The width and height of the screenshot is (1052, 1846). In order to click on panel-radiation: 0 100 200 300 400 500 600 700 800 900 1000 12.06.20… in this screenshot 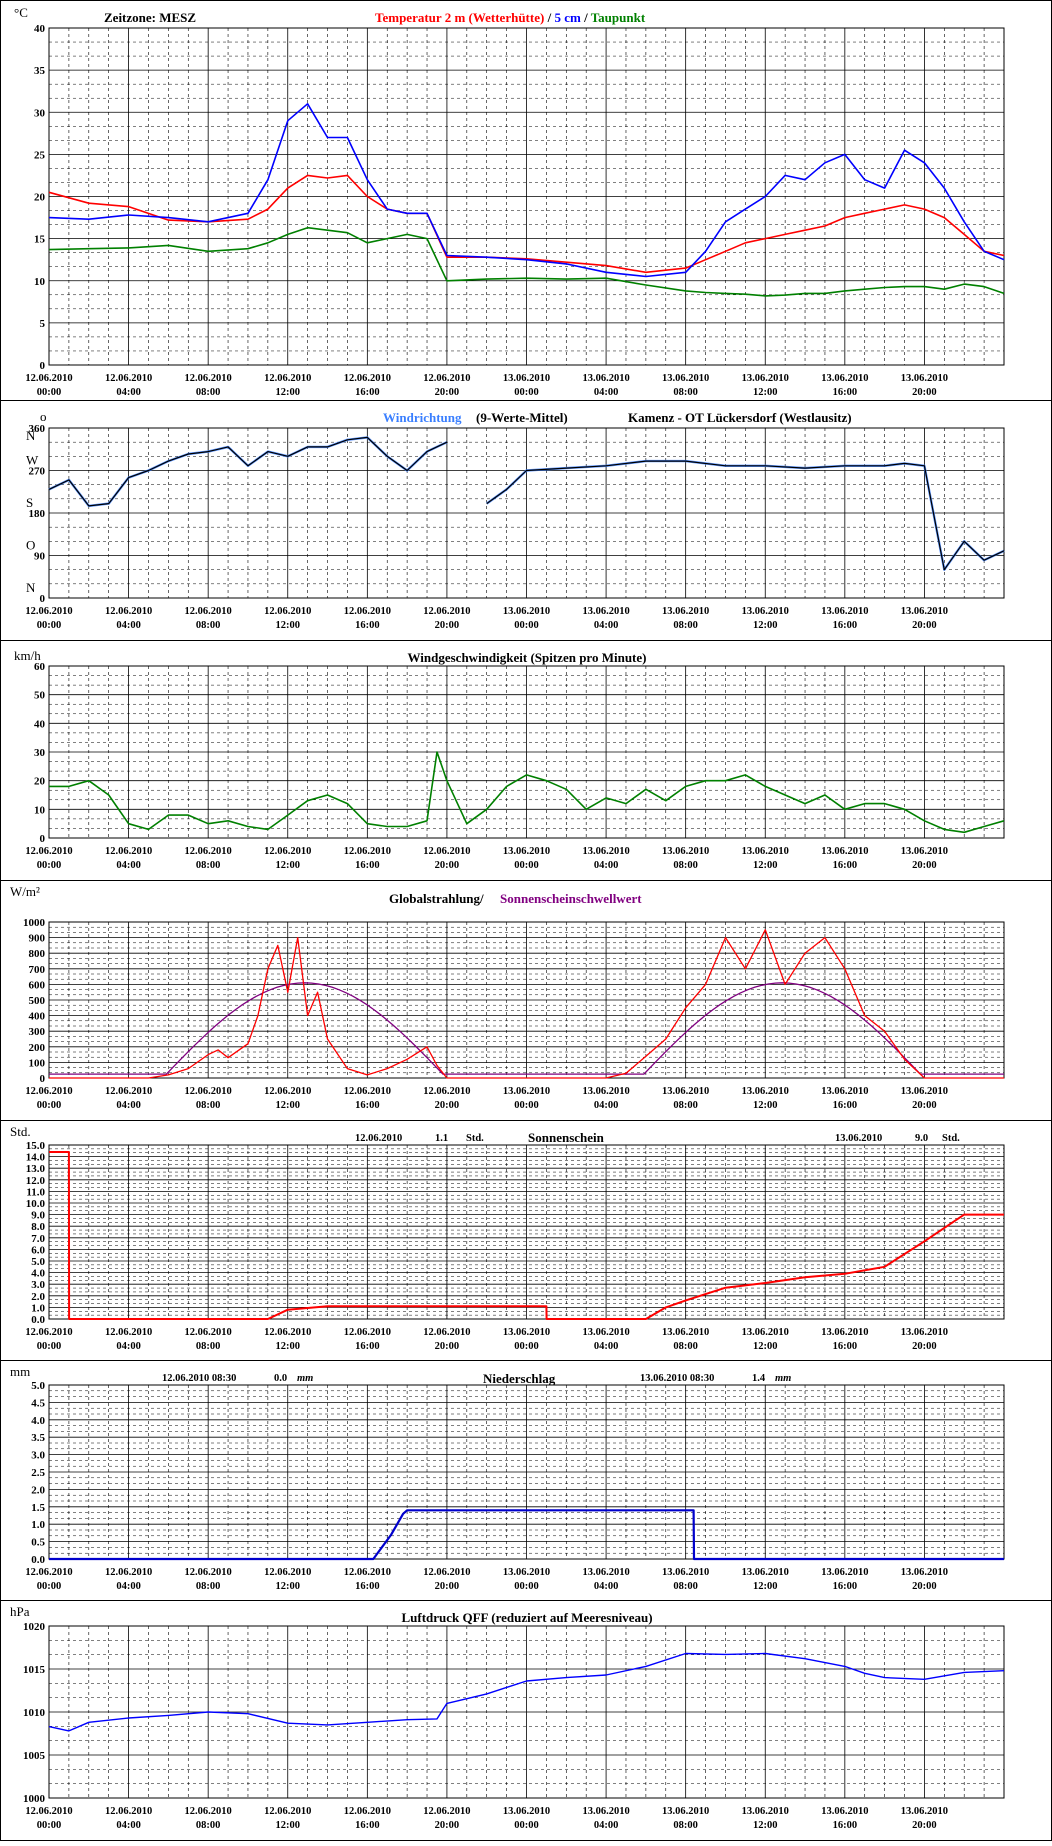, I will do `click(526, 1002)`.